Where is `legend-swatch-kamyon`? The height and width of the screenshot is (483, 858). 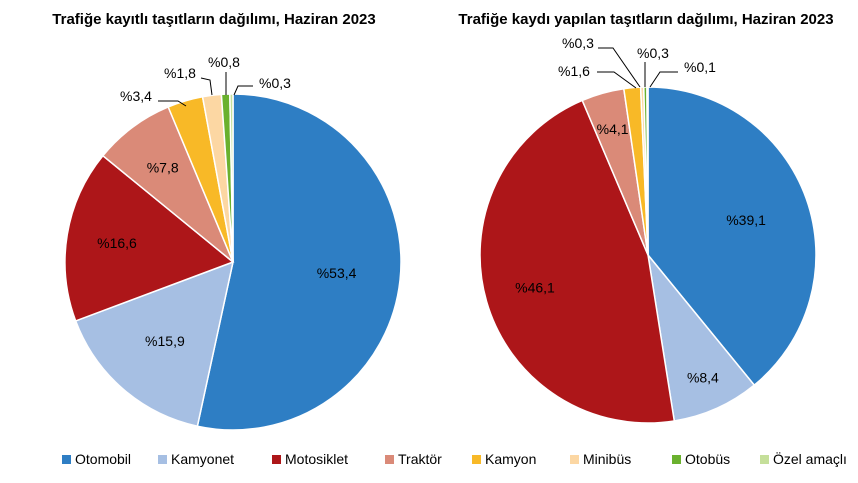
legend-swatch-kamyon is located at coordinates (476, 459).